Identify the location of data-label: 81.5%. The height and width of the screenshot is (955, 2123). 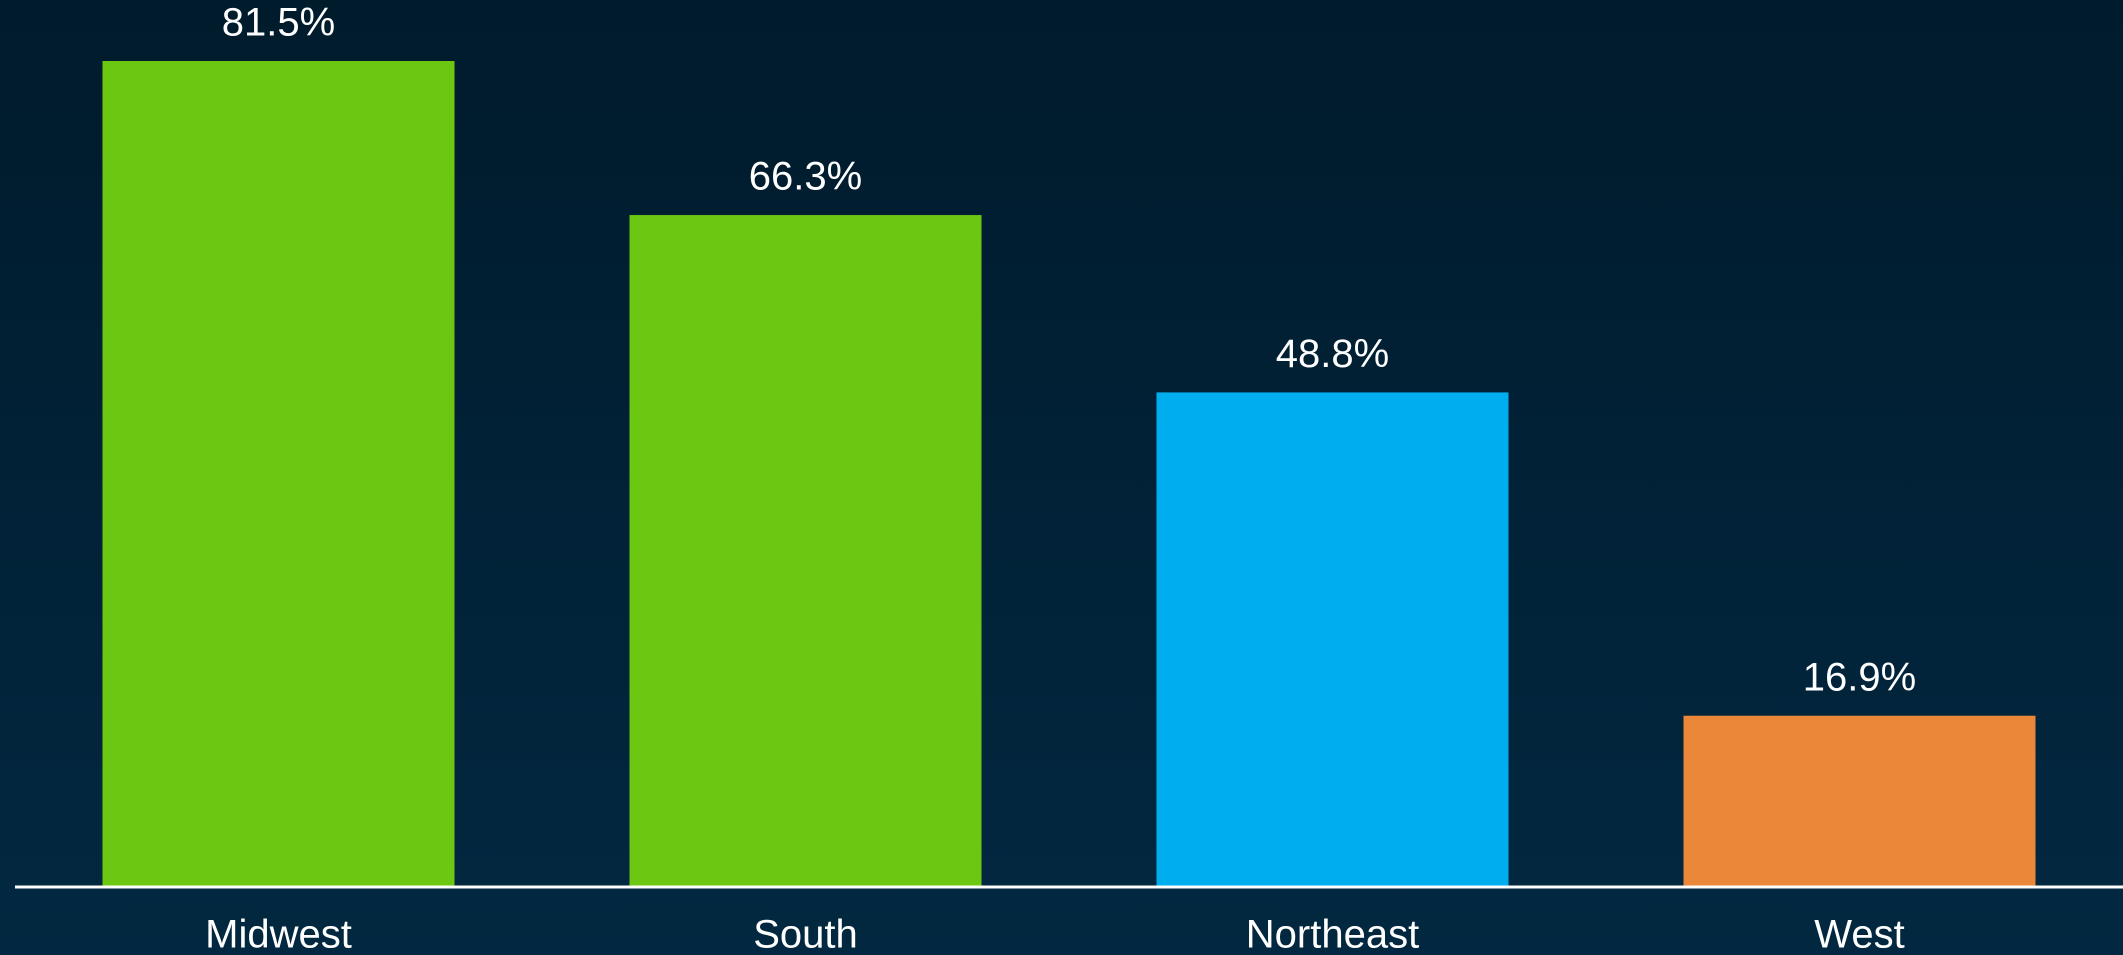
(278, 23).